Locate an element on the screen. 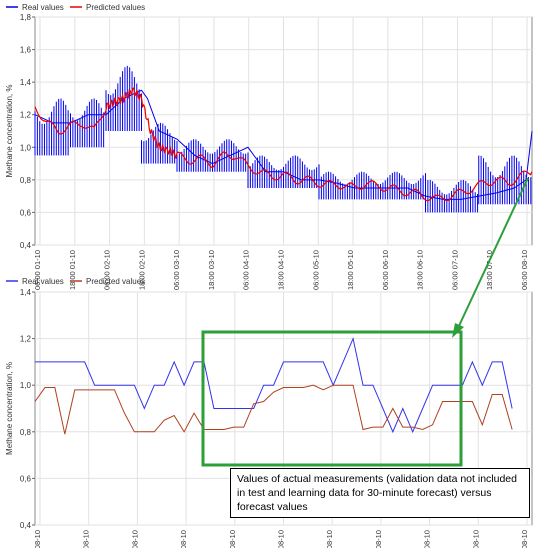 The image size is (550, 548). x-tick-label: 18:00 05-10 is located at coordinates (350, 270).